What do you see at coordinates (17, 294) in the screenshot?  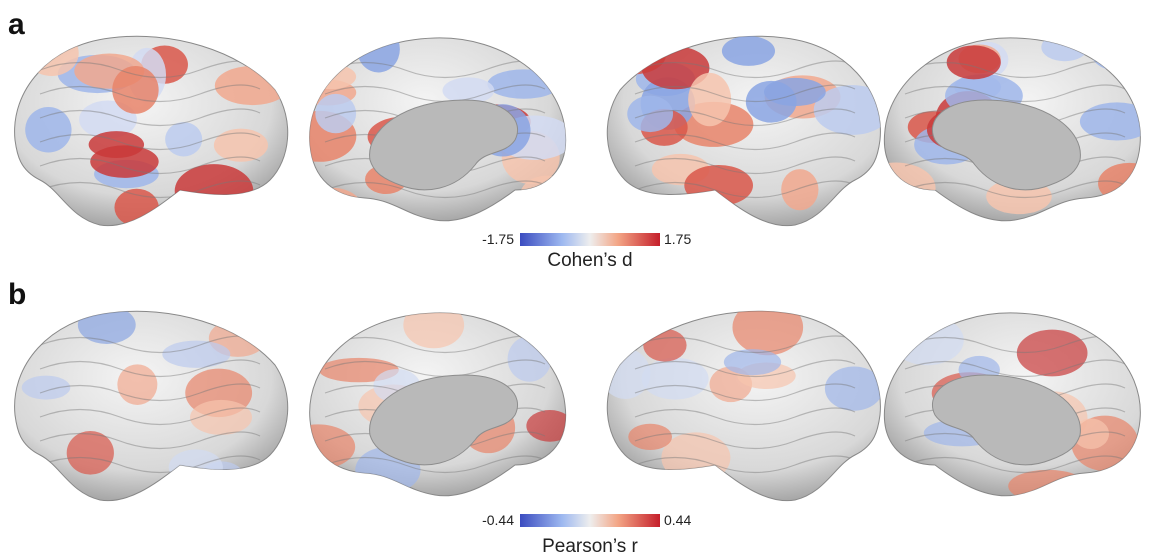 I see `panel-label: b` at bounding box center [17, 294].